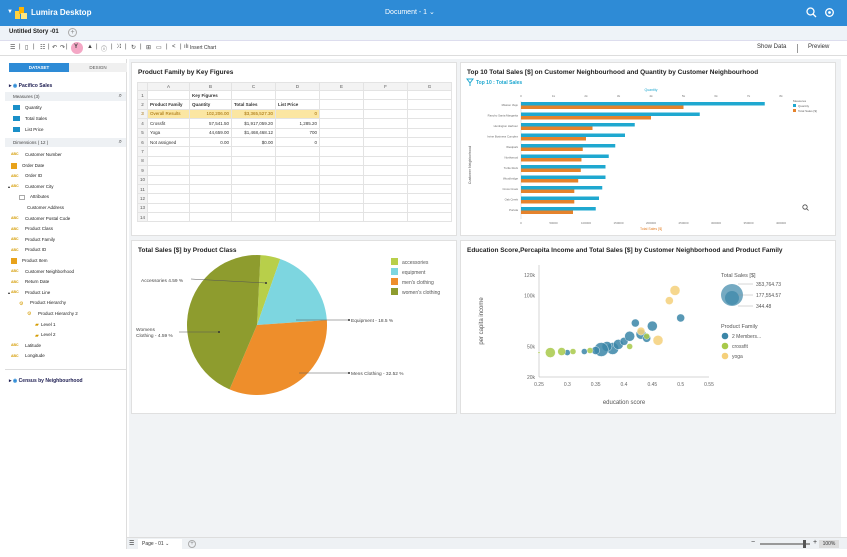 This screenshot has width=847, height=557. I want to click on dimension-item: ABC Product ID, so click(28, 249).